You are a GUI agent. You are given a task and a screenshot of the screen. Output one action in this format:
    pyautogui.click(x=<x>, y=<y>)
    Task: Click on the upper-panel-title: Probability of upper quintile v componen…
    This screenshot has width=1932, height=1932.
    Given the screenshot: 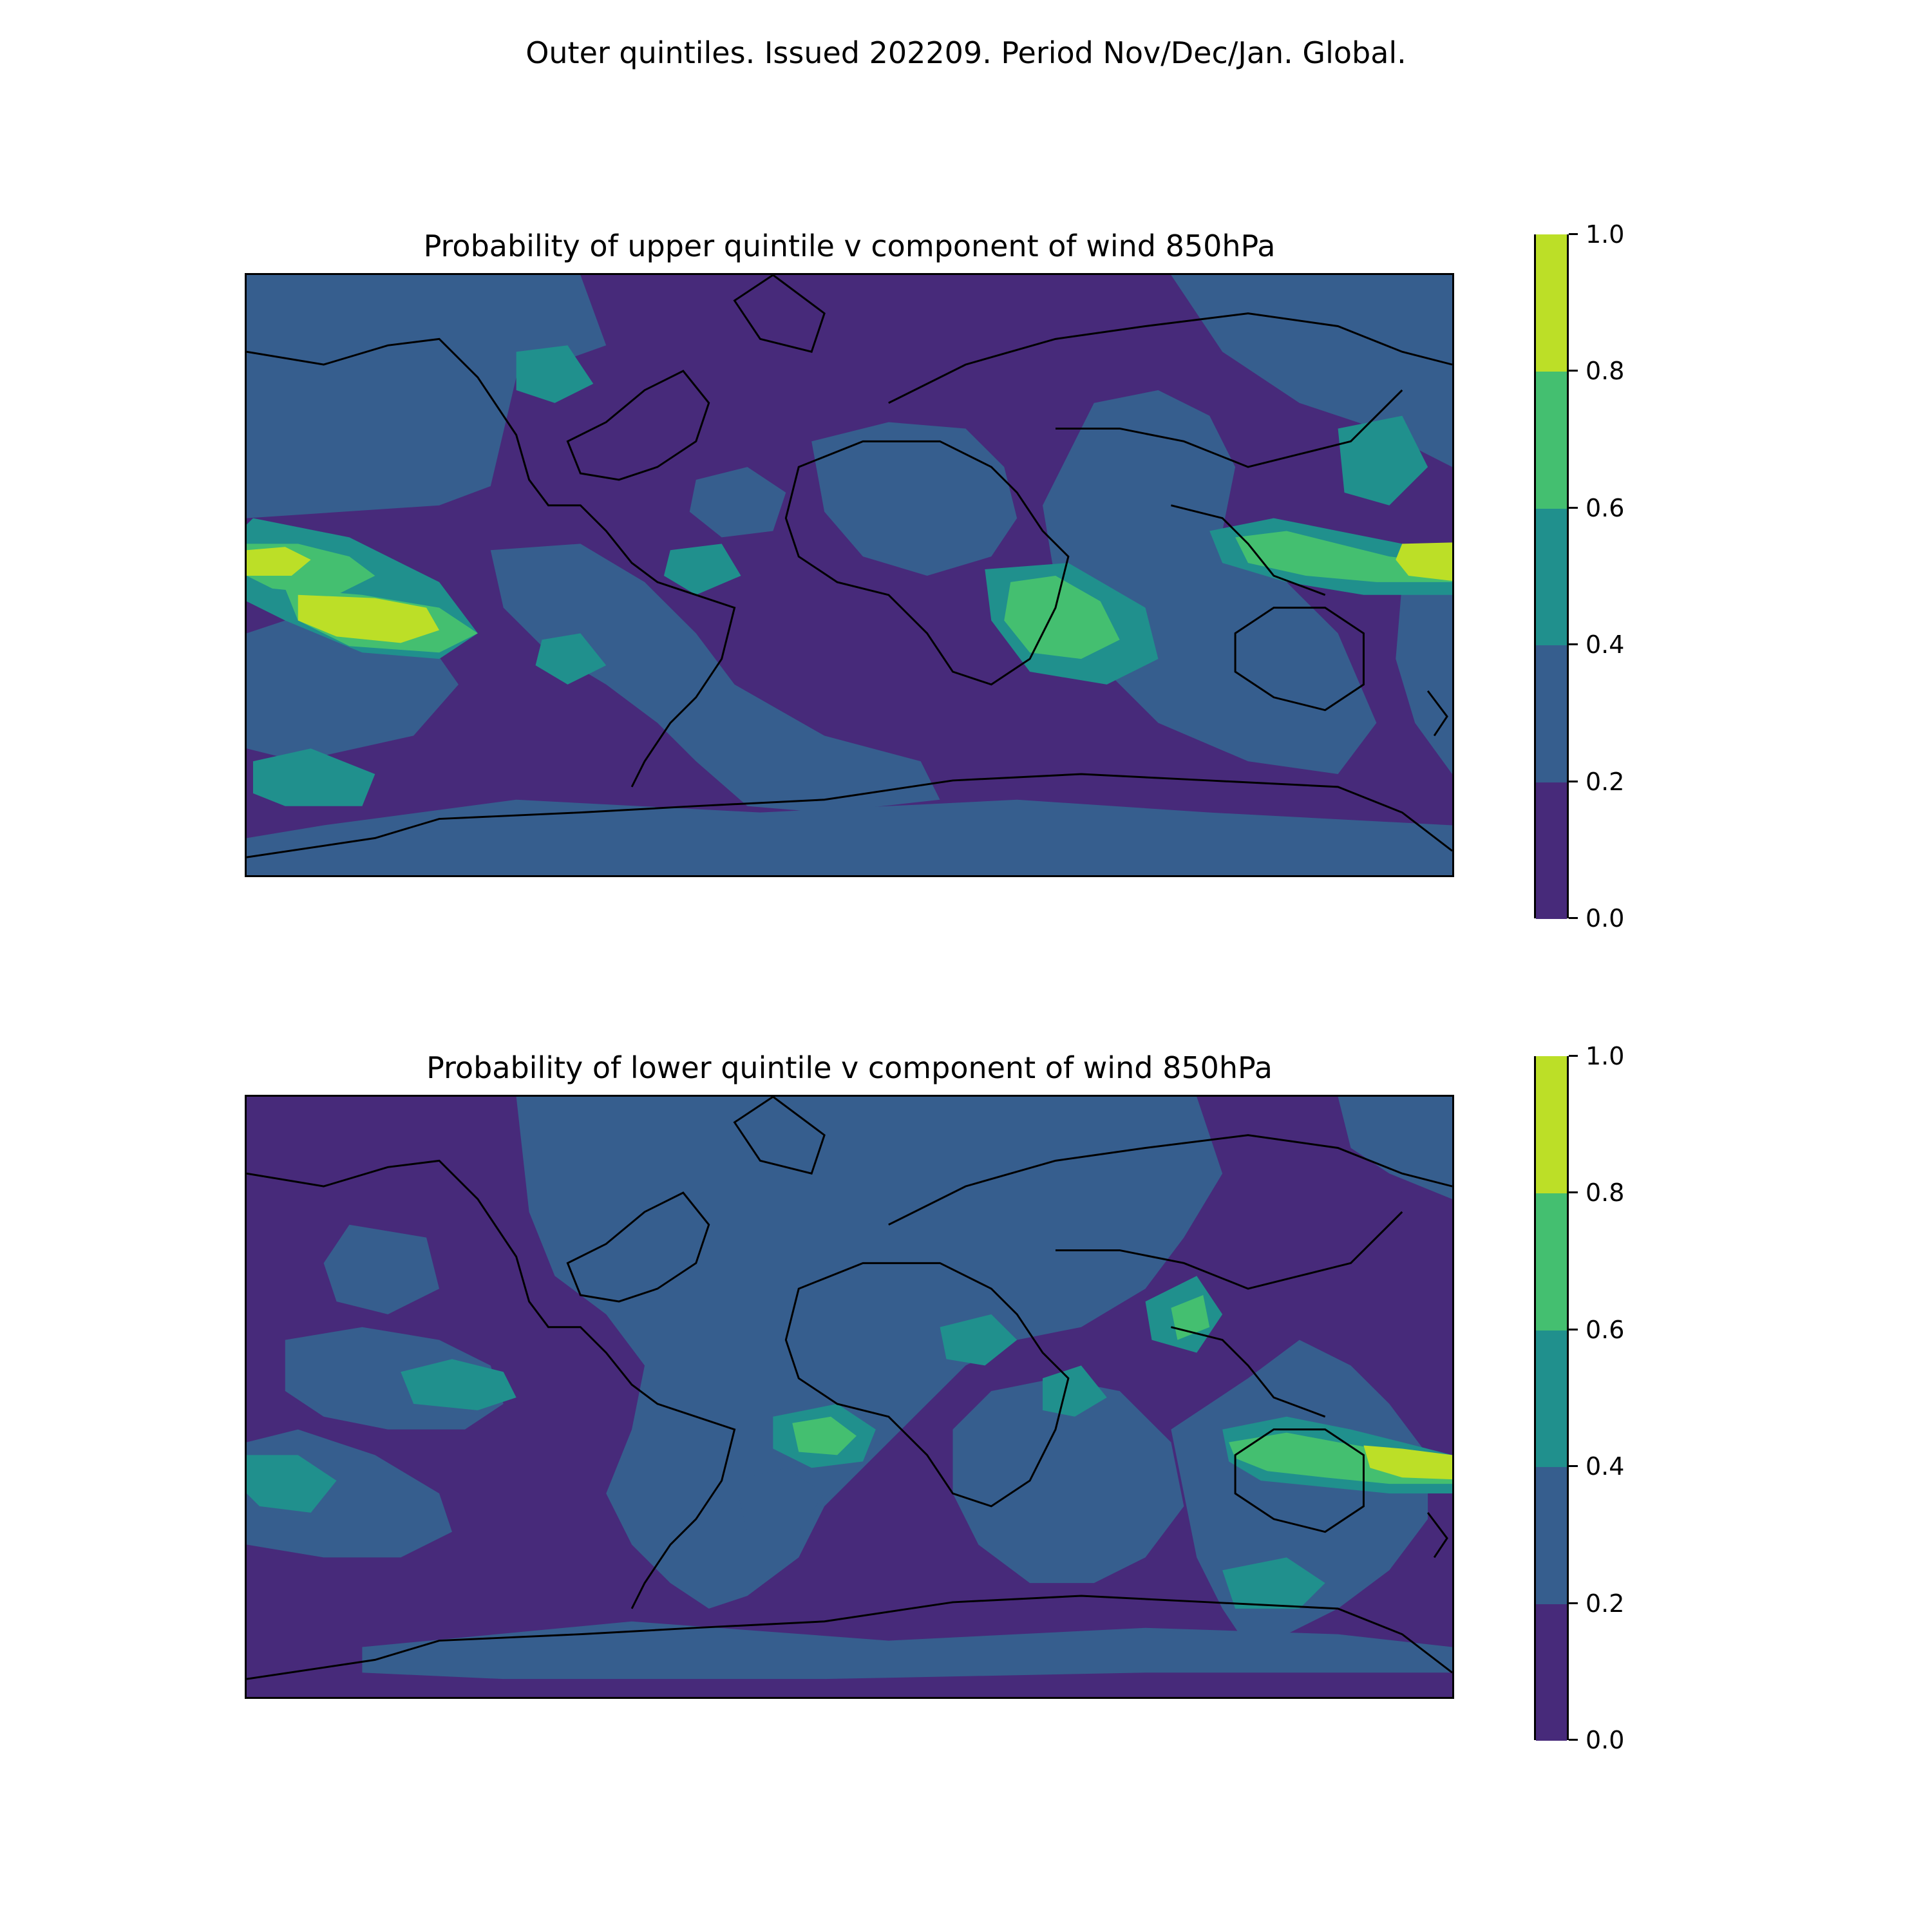 What is the action you would take?
    pyautogui.click(x=849, y=246)
    